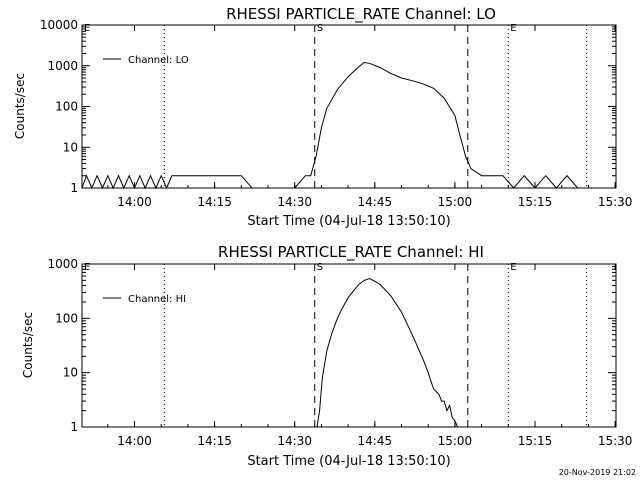 The image size is (640, 480). Describe the element at coordinates (294, 441) in the screenshot. I see `chart-hi-x-tick-label: 14:30` at that location.